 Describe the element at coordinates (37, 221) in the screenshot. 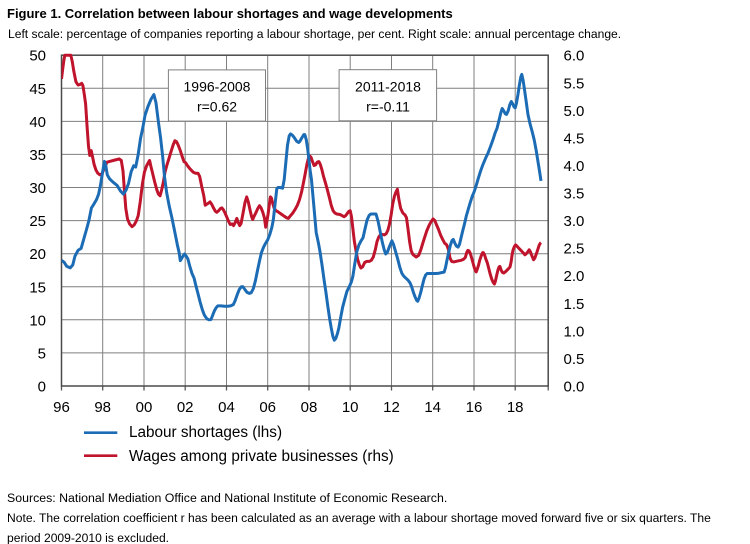

I see `svg-text: 25` at that location.